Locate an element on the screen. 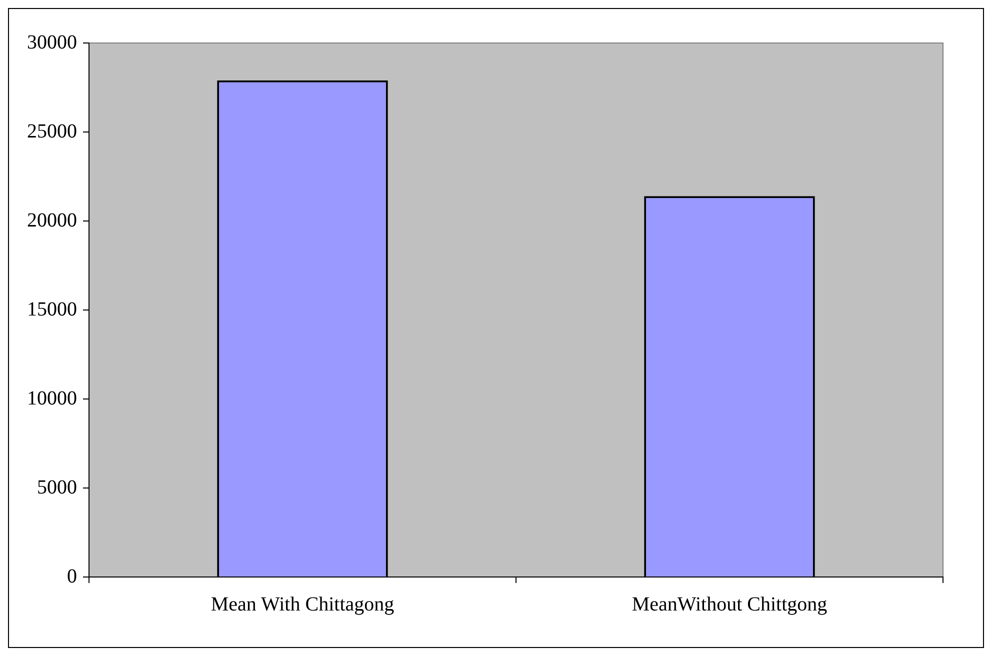  x-tick-label: Mean With Chittagong is located at coordinates (302, 604).